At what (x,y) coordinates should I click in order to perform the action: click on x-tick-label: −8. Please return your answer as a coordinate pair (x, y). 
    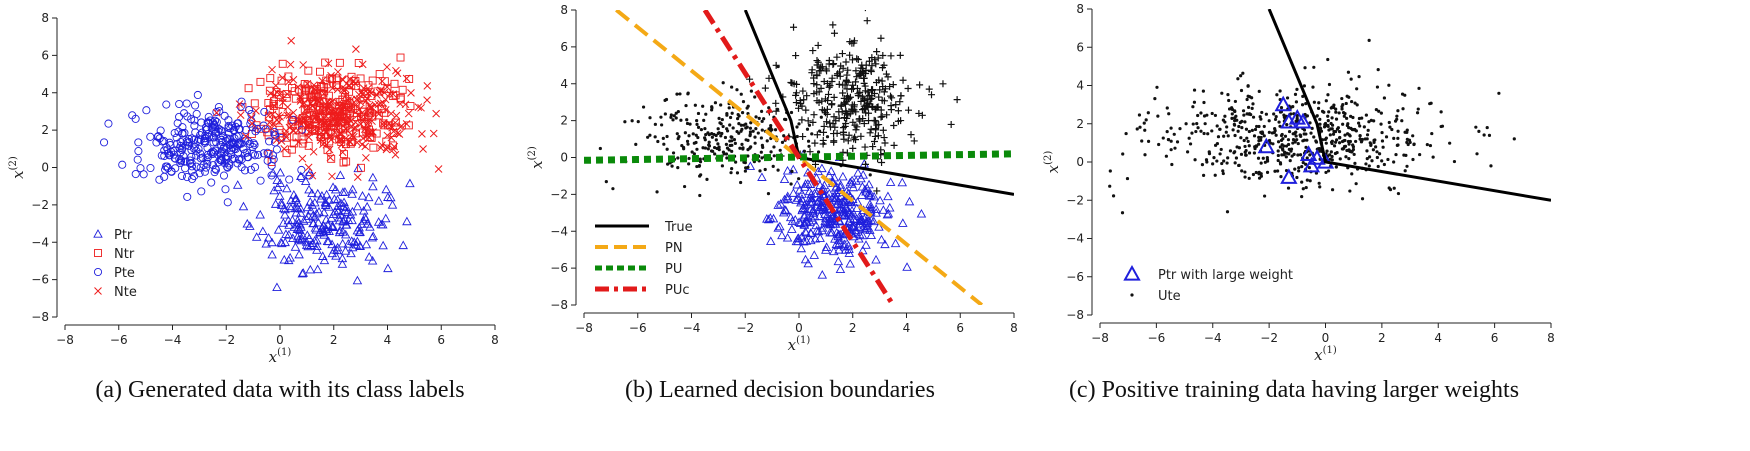
    Looking at the image, I should click on (1100, 338).